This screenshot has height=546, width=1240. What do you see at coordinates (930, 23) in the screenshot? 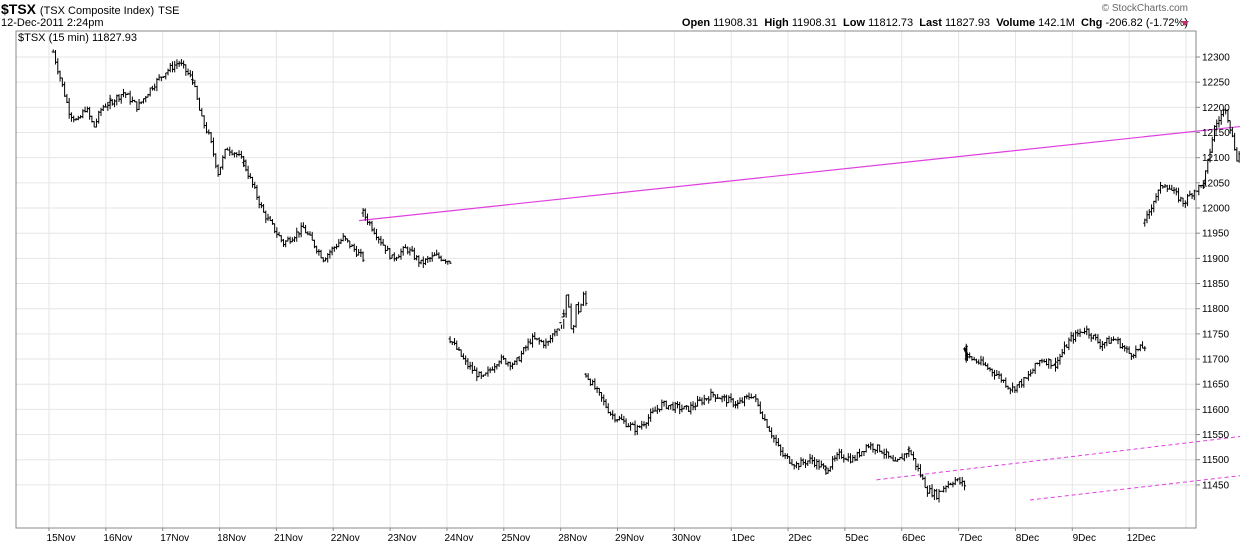
I see `last-label: Last` at bounding box center [930, 23].